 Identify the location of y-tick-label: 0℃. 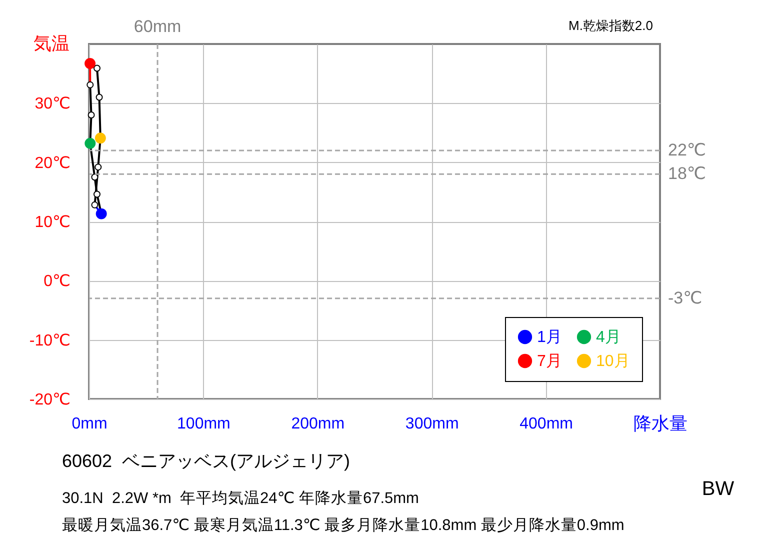
(57, 281).